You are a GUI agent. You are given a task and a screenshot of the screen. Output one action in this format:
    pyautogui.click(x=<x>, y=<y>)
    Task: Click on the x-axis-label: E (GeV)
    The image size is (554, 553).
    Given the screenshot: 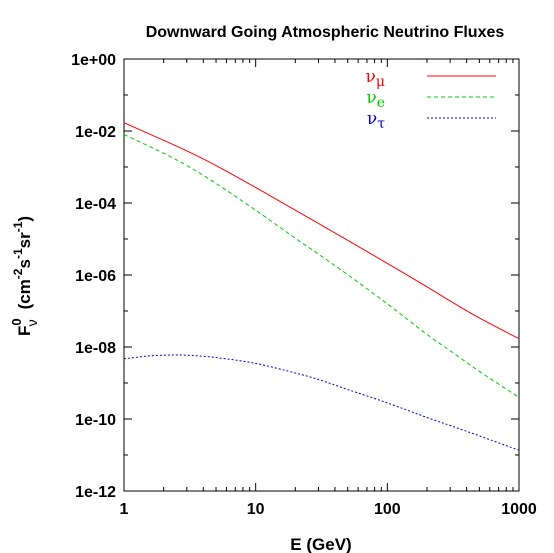 What is the action you would take?
    pyautogui.click(x=320, y=544)
    